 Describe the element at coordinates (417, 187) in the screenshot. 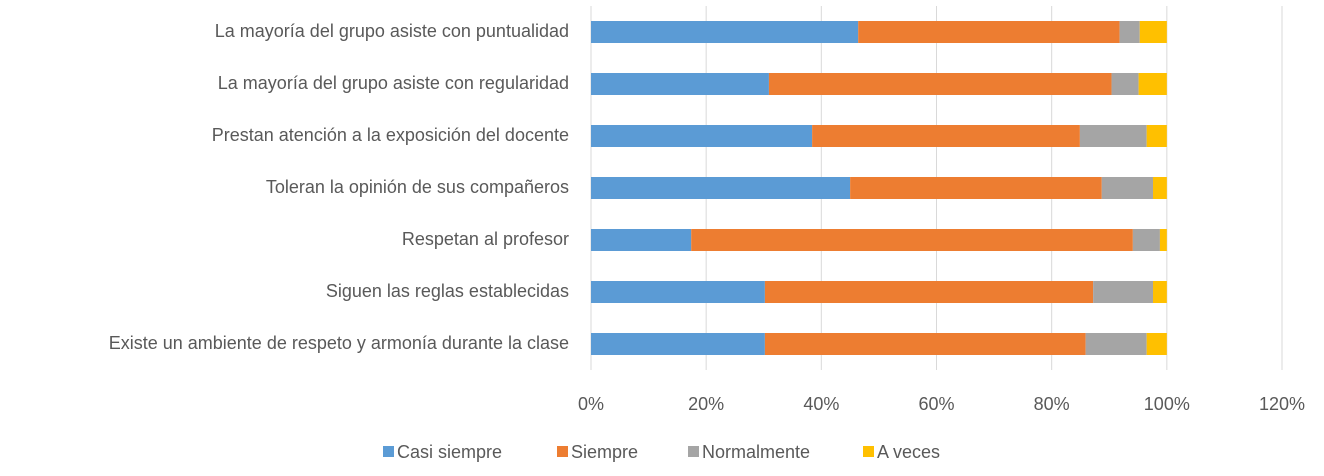

I see `y-tick-label: Toleran la opinión de sus compañeros` at that location.